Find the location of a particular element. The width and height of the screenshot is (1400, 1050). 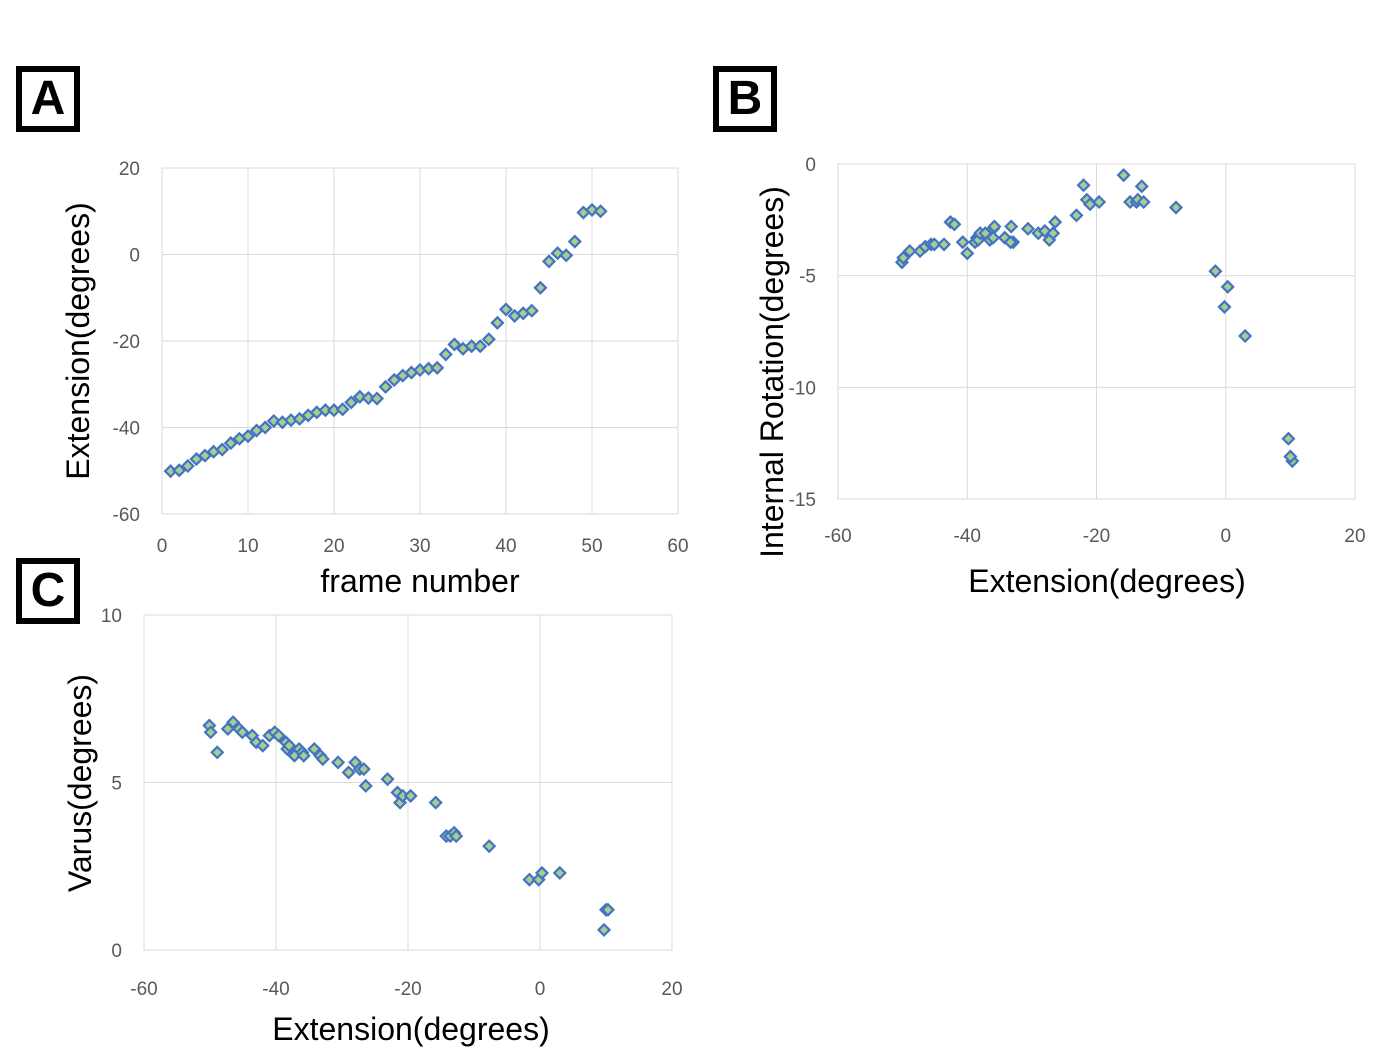

x-tick-label: -60 is located at coordinates (837, 536).